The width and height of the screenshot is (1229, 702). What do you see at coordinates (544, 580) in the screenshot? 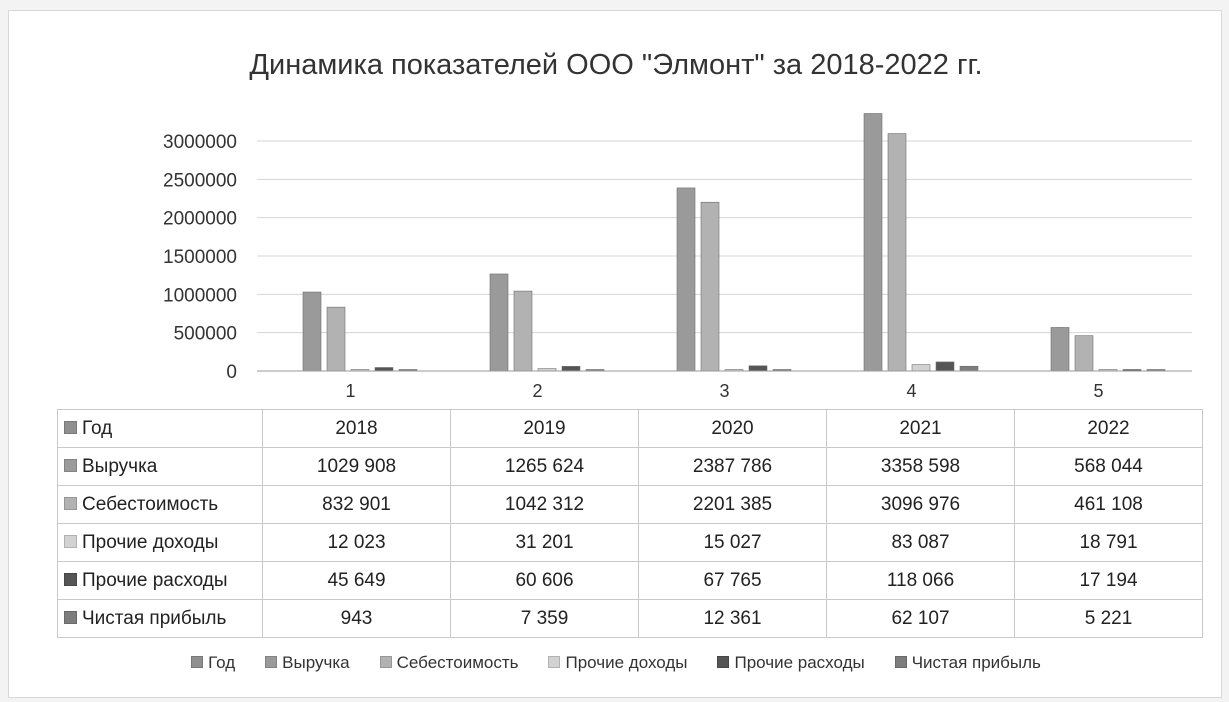
I see `table-cell: 60 606` at bounding box center [544, 580].